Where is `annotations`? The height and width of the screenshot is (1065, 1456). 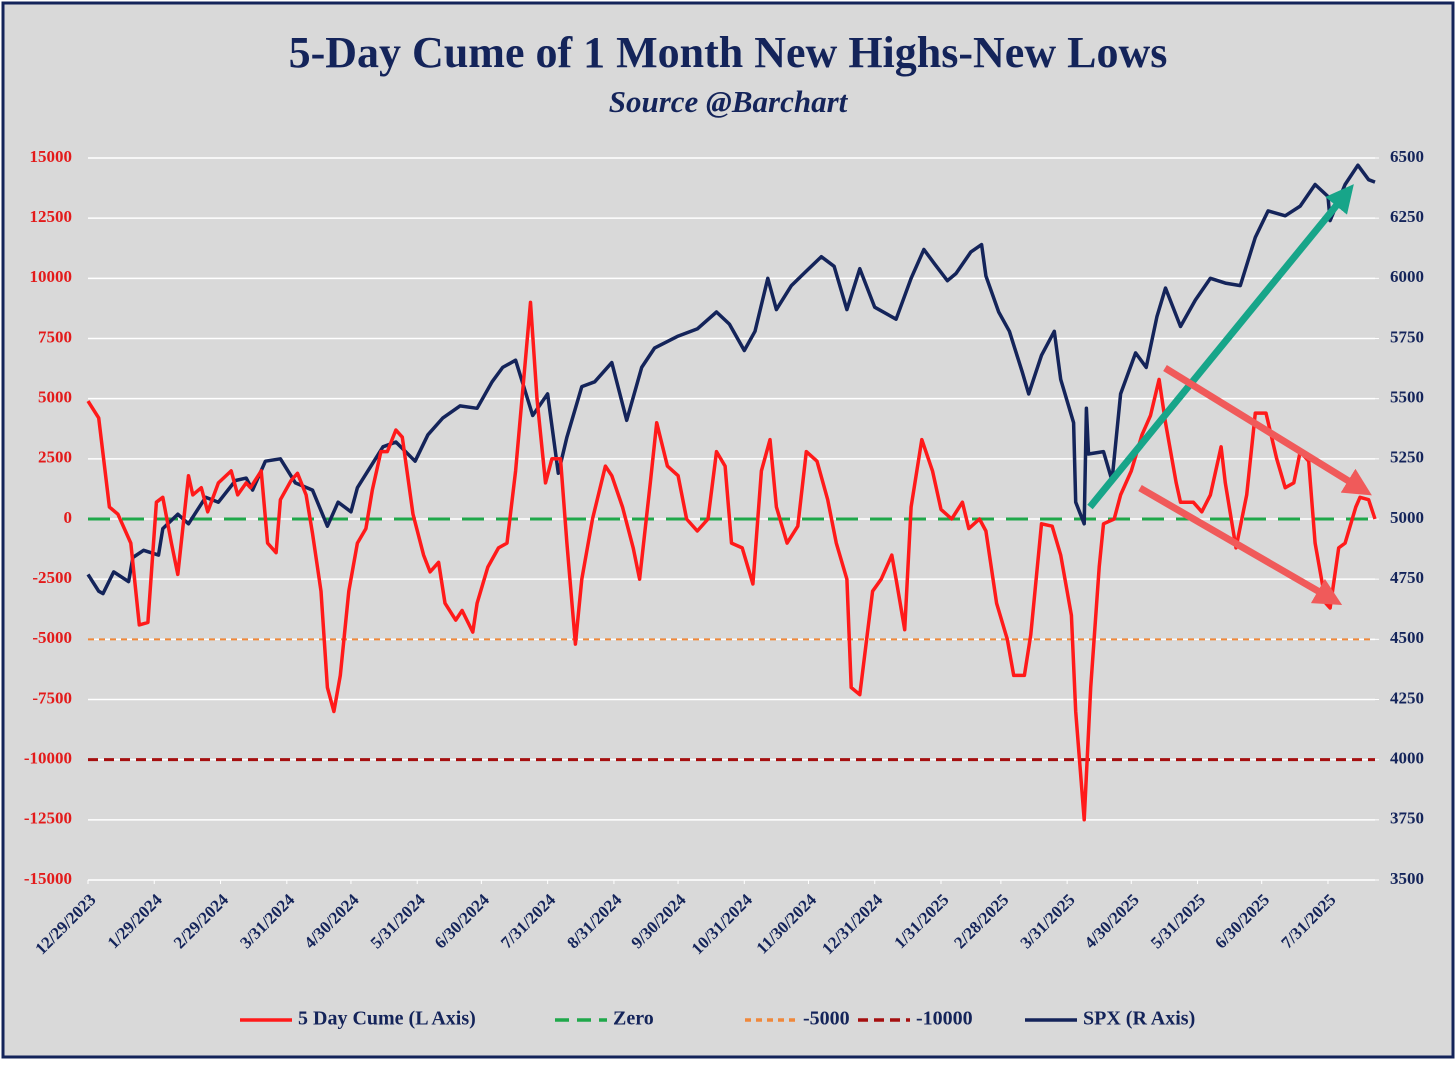 annotations is located at coordinates (1229, 395).